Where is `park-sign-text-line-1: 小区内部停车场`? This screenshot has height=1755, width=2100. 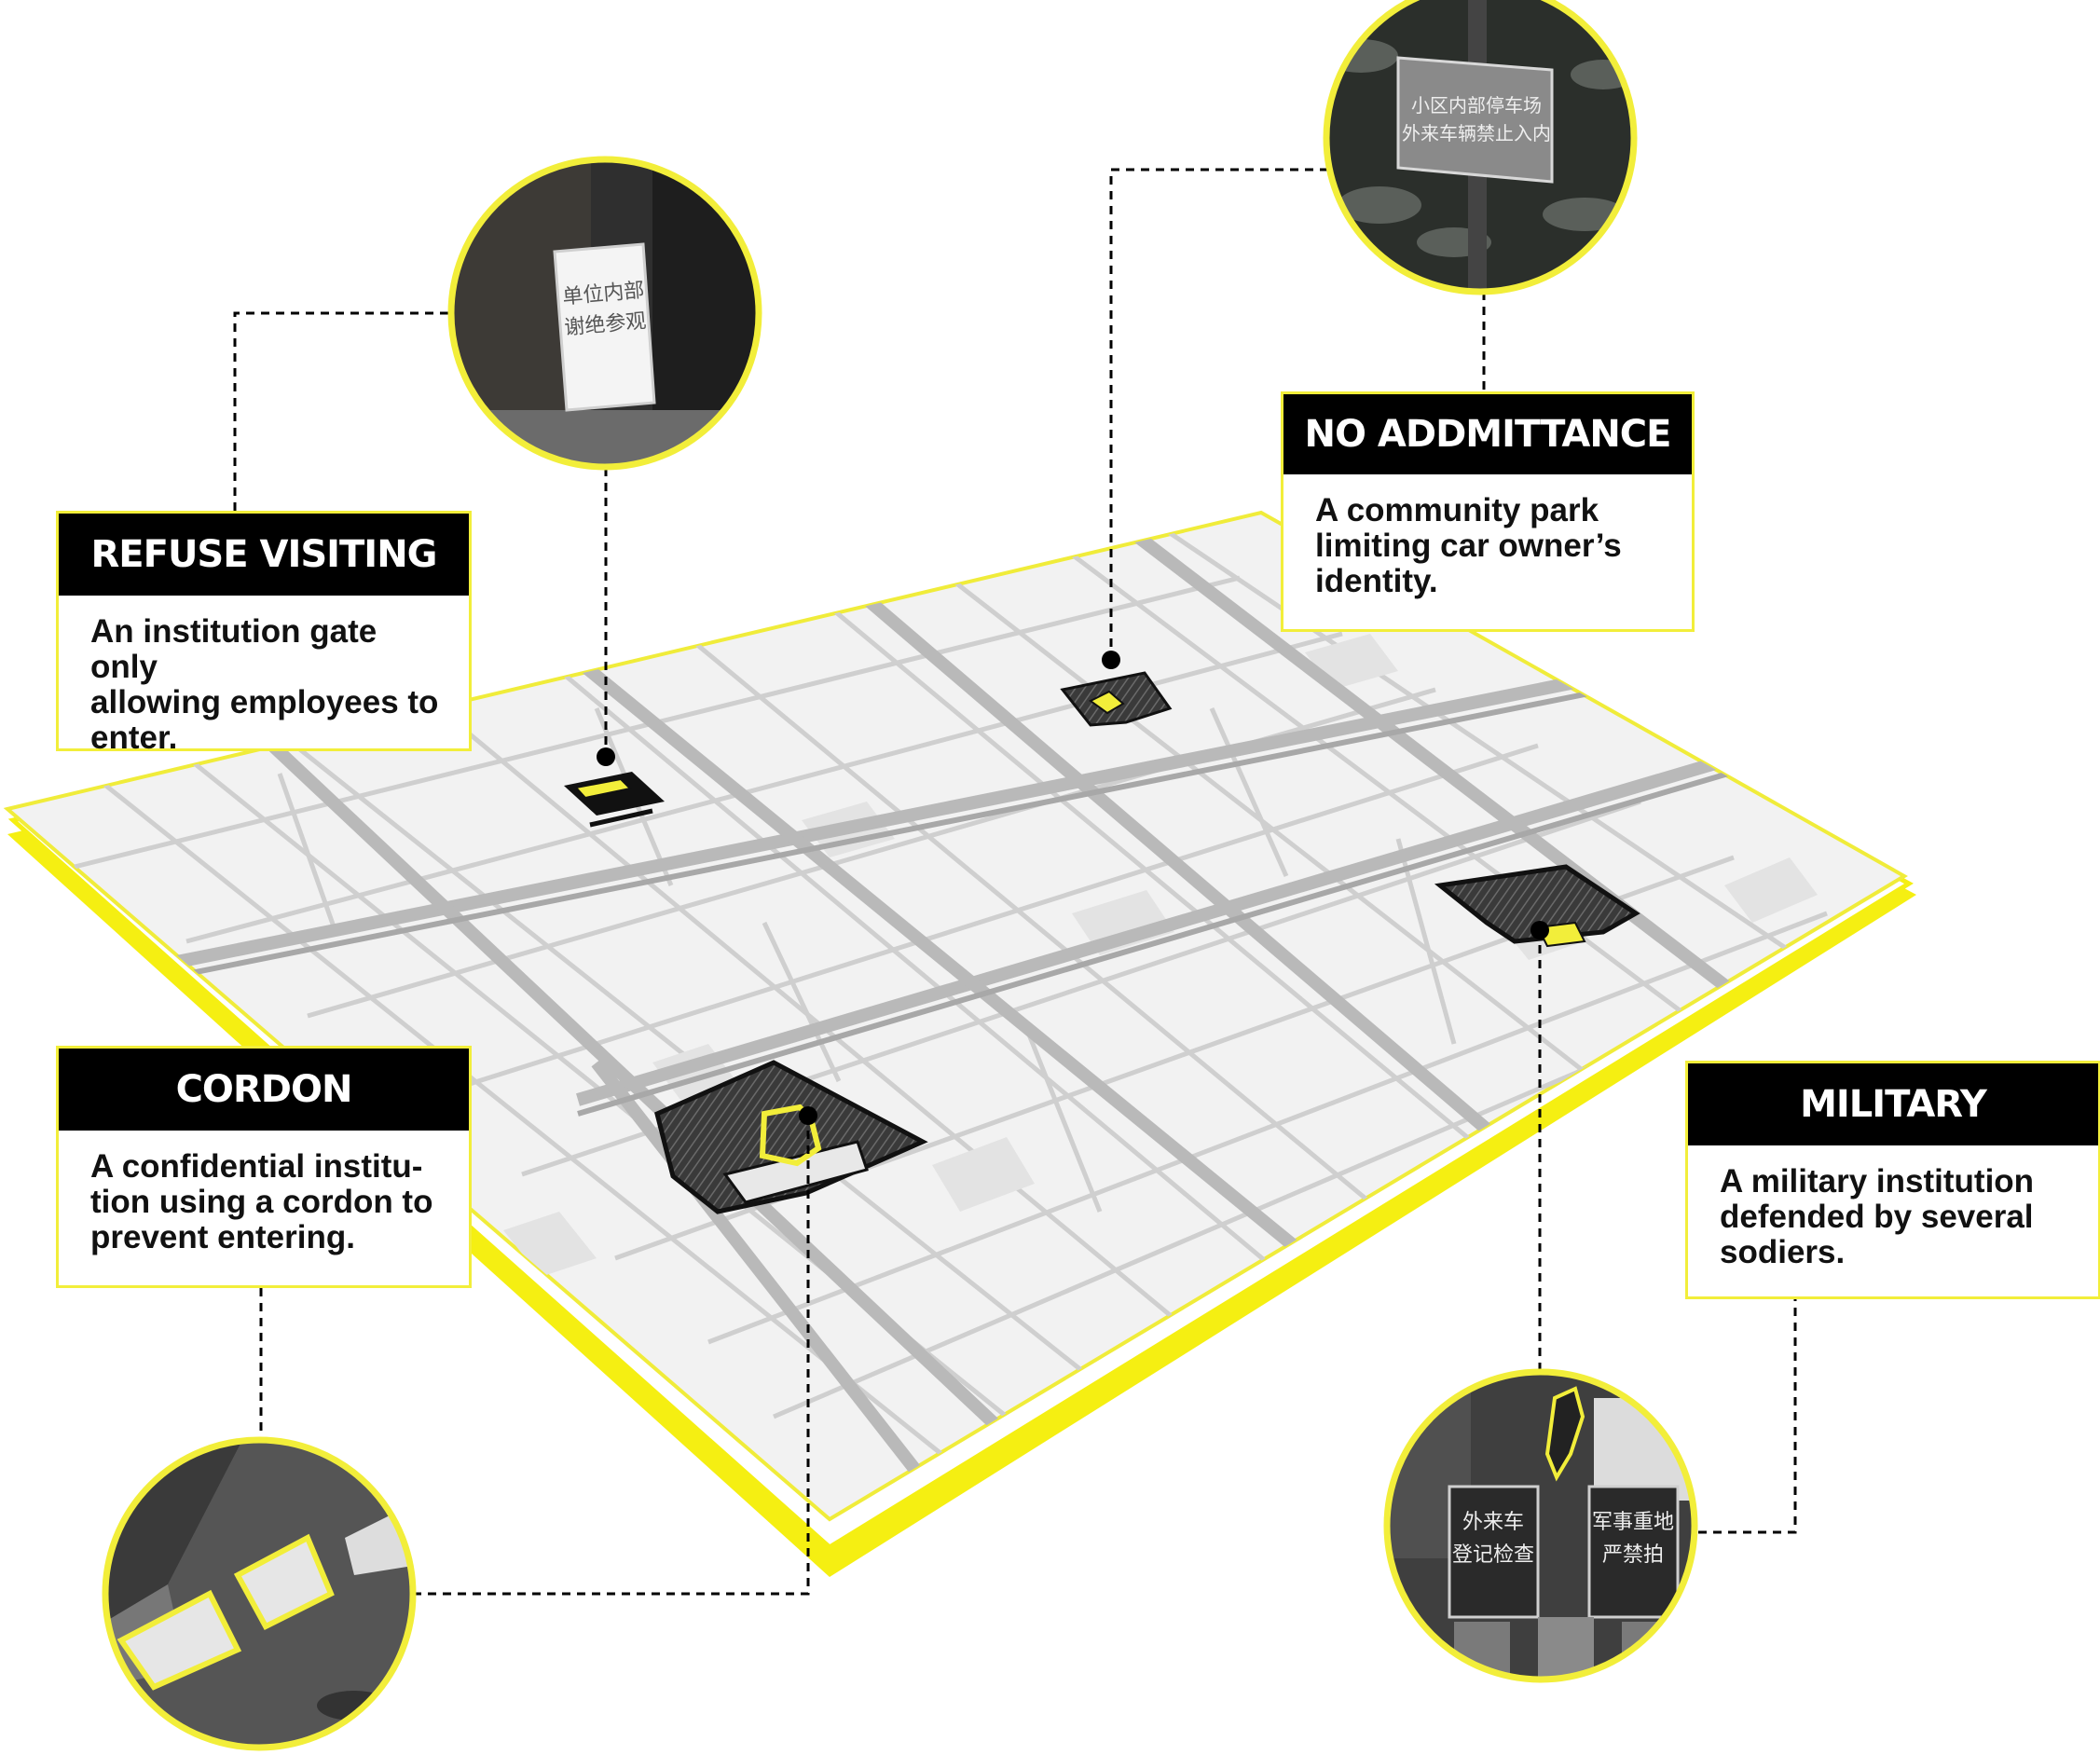 park-sign-text-line-1: 小区内部停车场 is located at coordinates (1476, 106).